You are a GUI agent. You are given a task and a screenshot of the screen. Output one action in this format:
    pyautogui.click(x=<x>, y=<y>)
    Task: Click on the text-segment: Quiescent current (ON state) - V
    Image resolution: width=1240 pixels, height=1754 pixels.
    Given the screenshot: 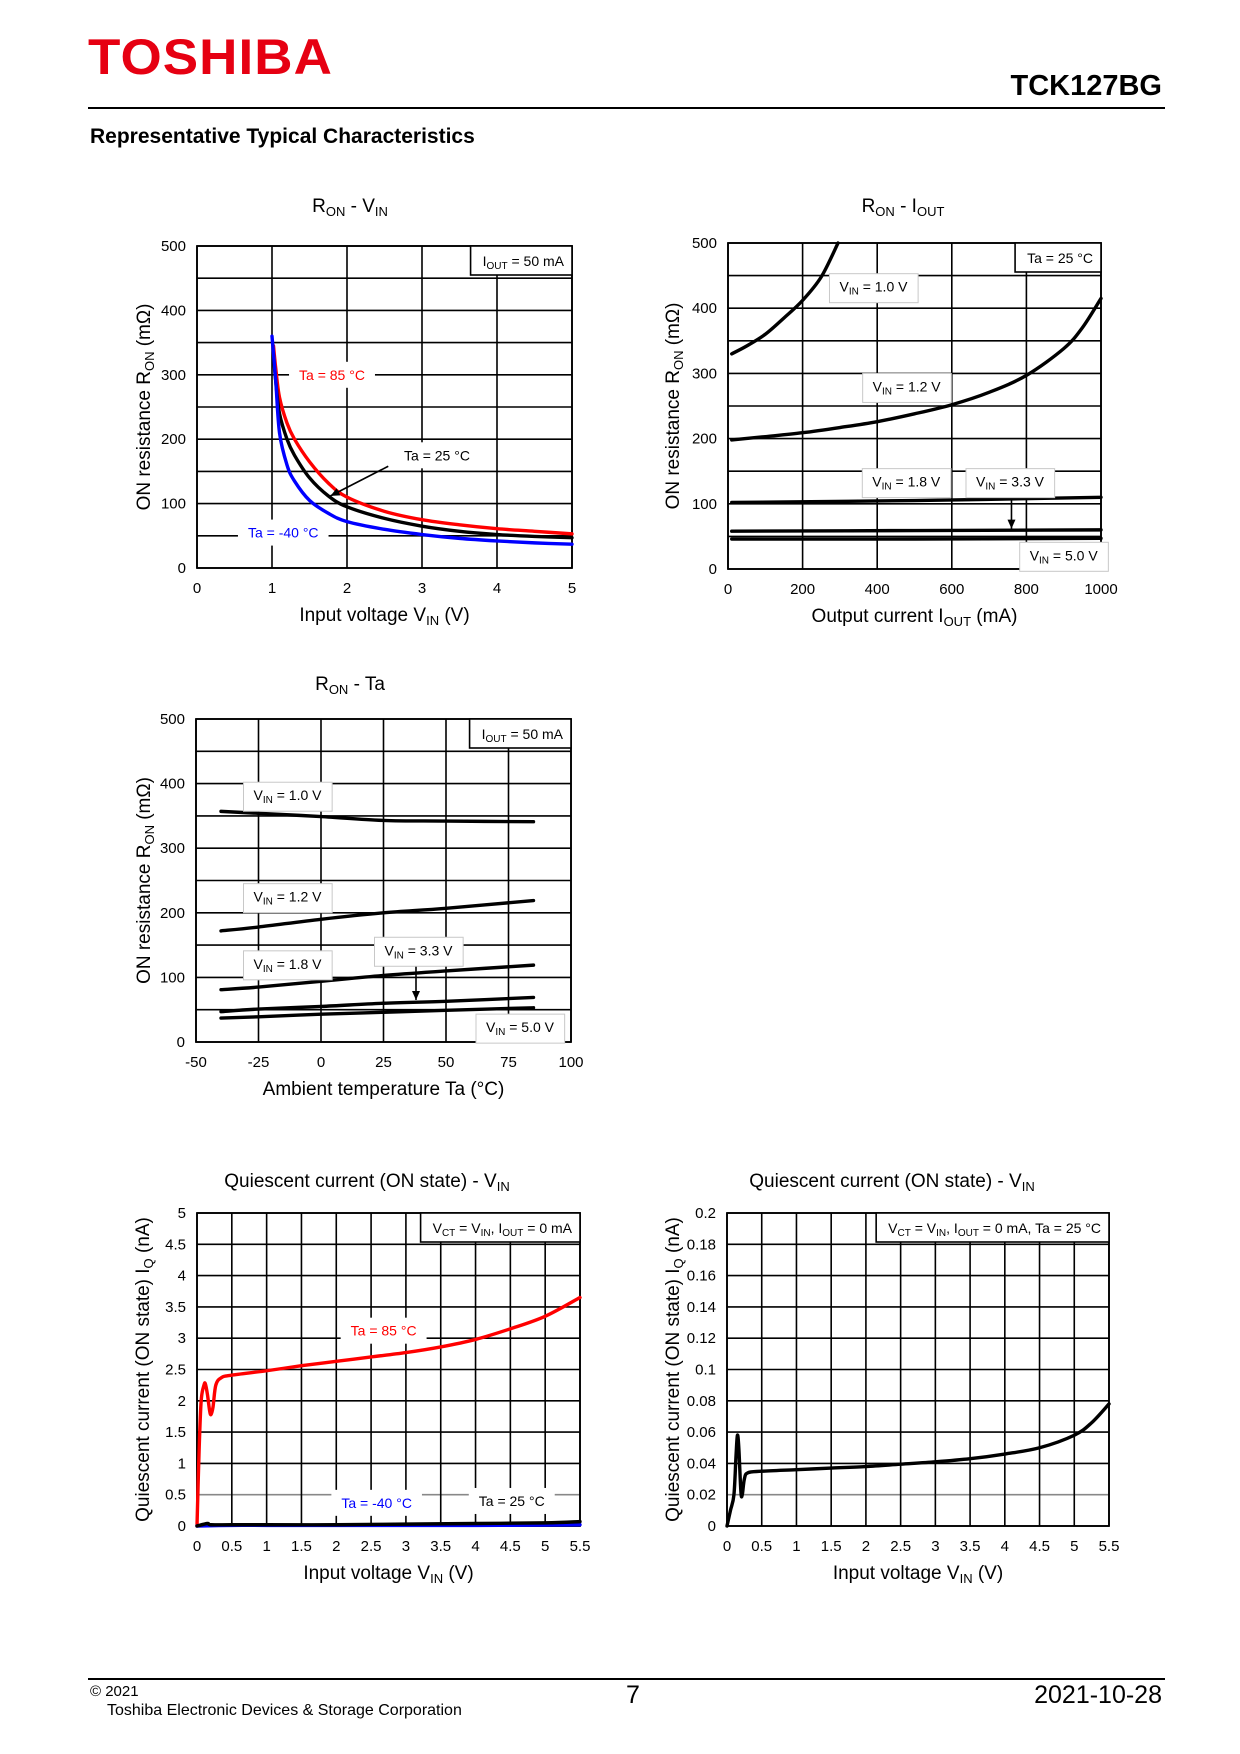 What is the action you would take?
    pyautogui.click(x=885, y=1181)
    